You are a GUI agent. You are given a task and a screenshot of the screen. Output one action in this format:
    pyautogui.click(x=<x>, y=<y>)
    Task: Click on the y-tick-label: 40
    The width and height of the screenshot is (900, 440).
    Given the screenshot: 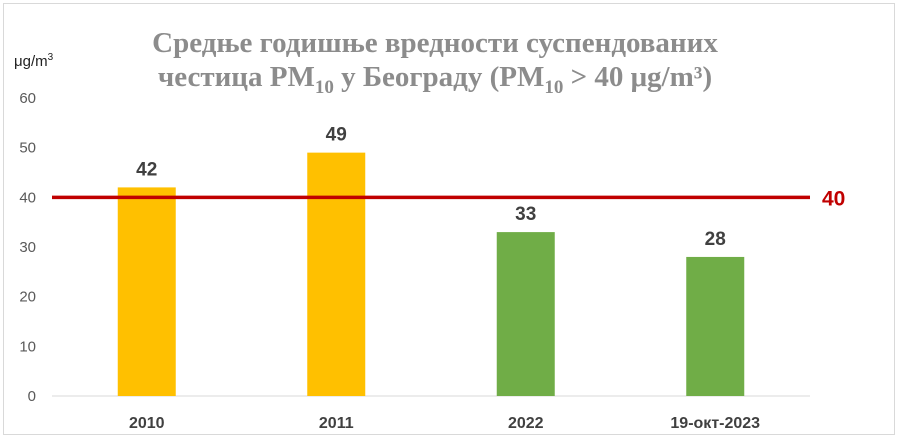 What is the action you would take?
    pyautogui.click(x=27, y=197)
    